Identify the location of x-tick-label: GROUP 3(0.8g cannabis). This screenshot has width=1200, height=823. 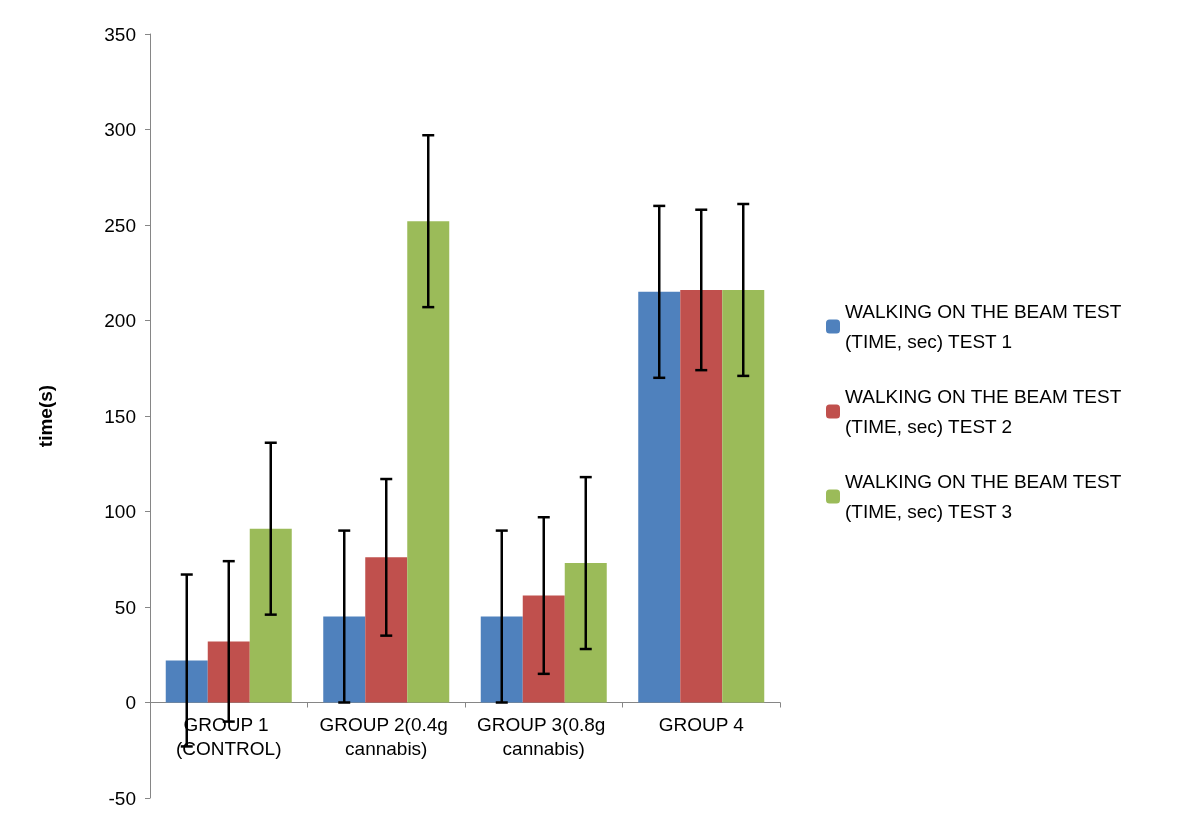
(543, 736).